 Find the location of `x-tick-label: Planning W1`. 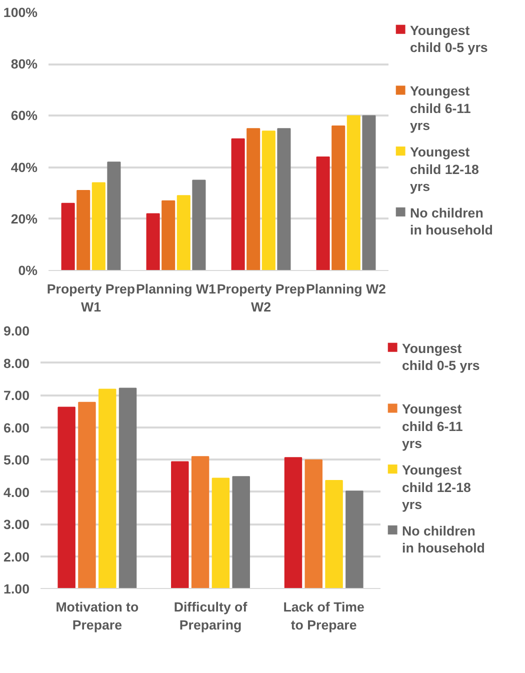

x-tick-label: Planning W1 is located at coordinates (176, 289).